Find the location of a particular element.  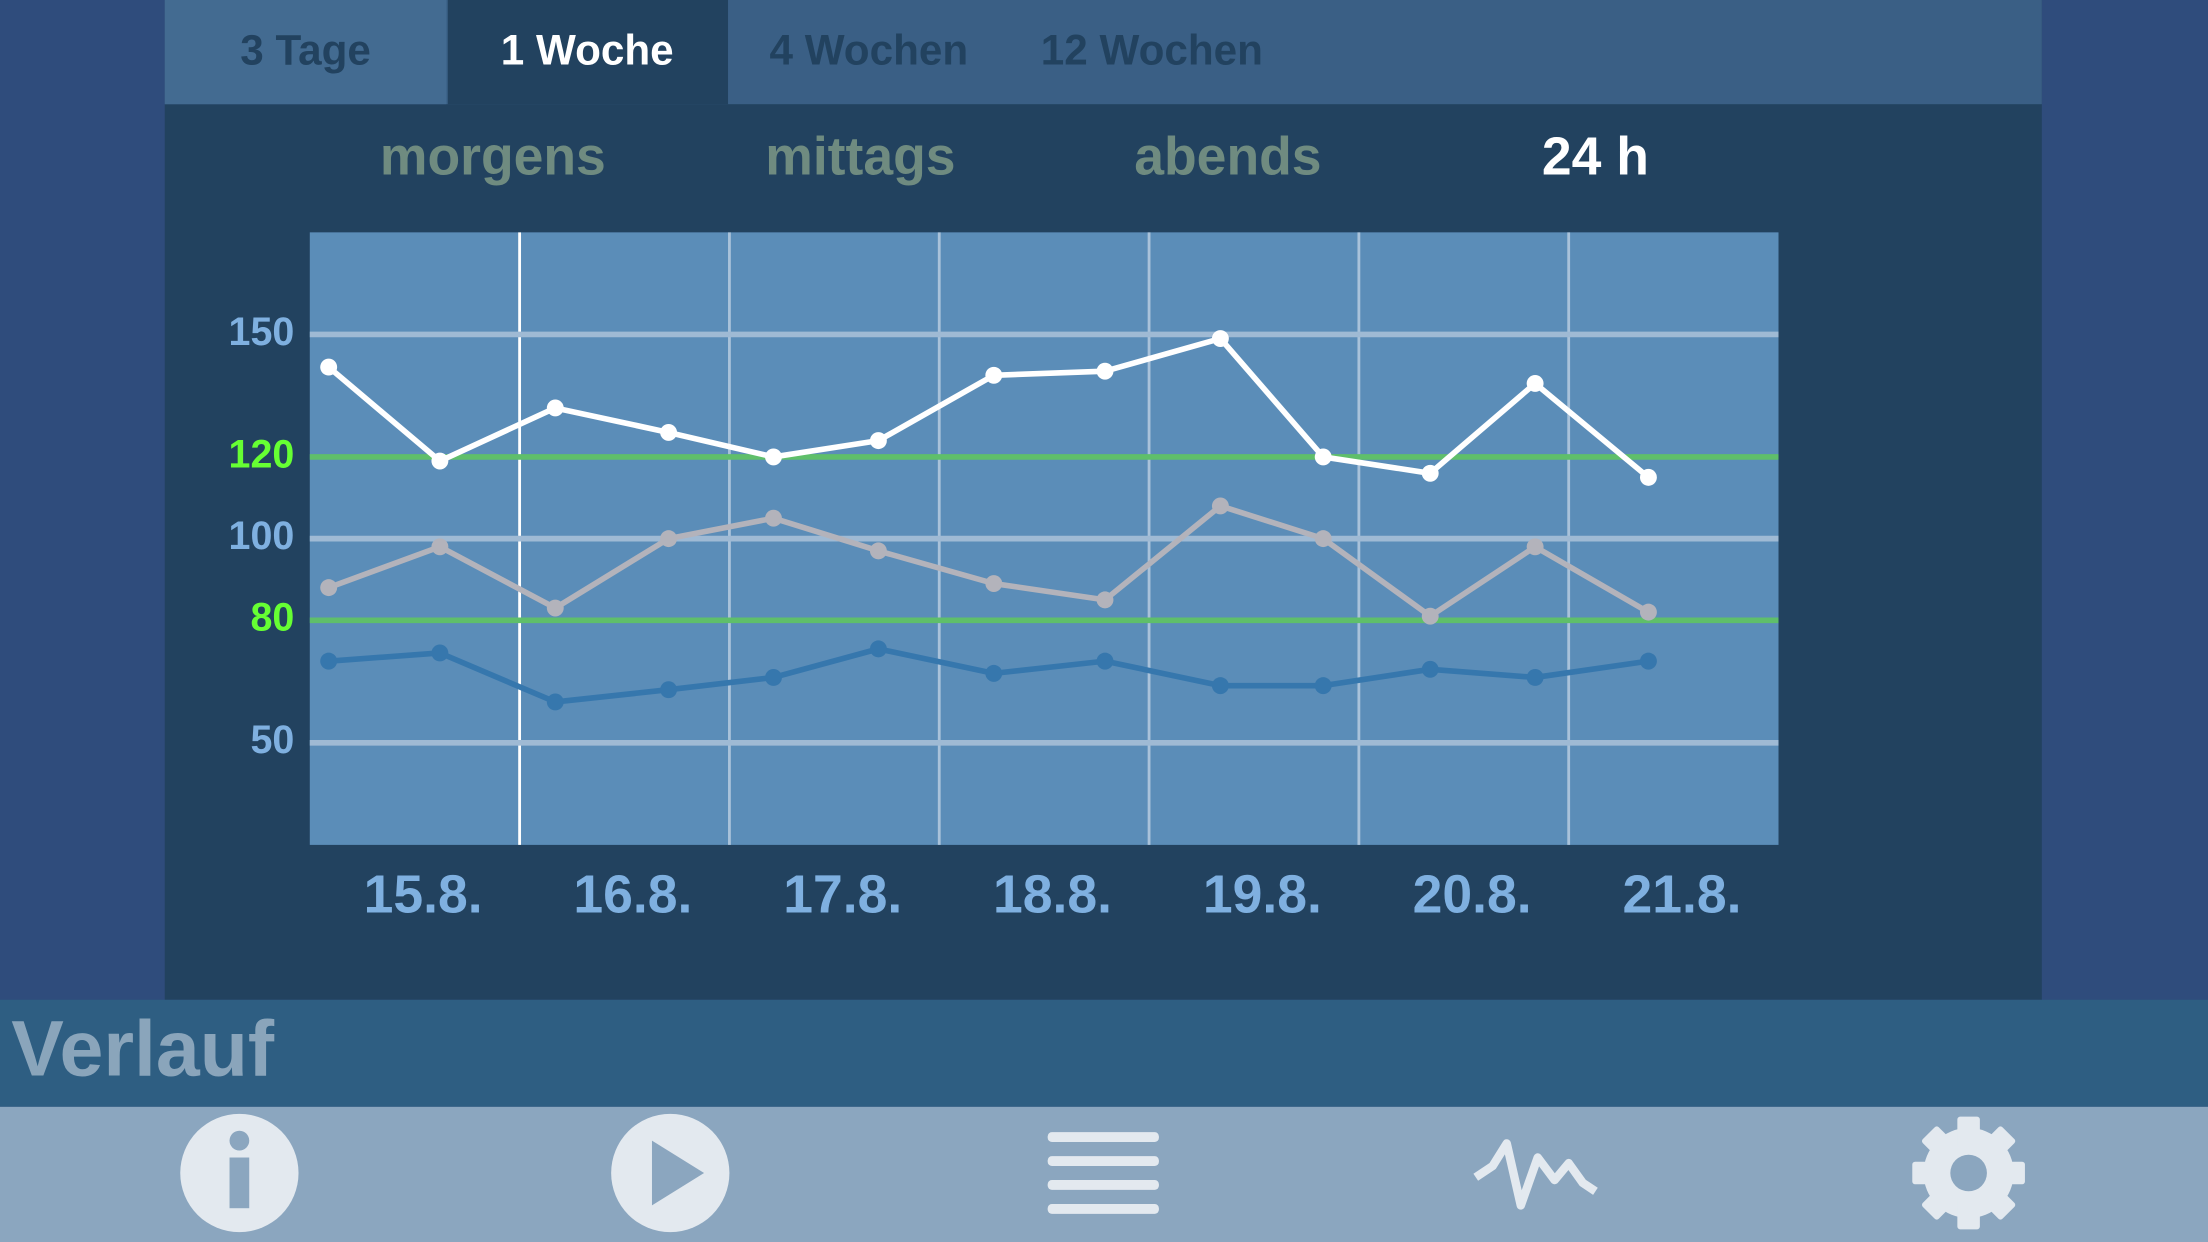

info-button is located at coordinates (239, 1173).